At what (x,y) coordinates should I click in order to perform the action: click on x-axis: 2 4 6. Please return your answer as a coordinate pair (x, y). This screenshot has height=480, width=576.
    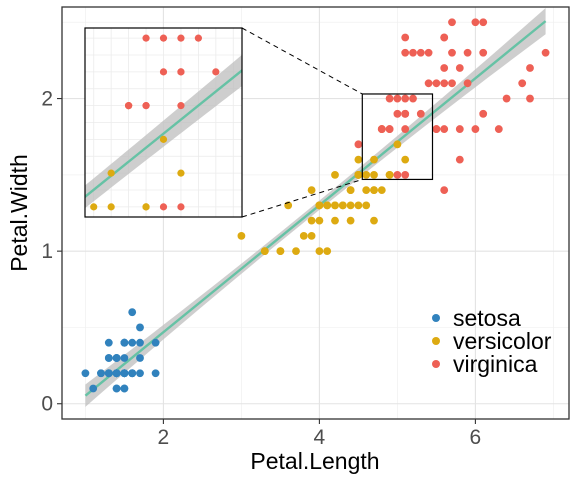
    Looking at the image, I should click on (320, 434).